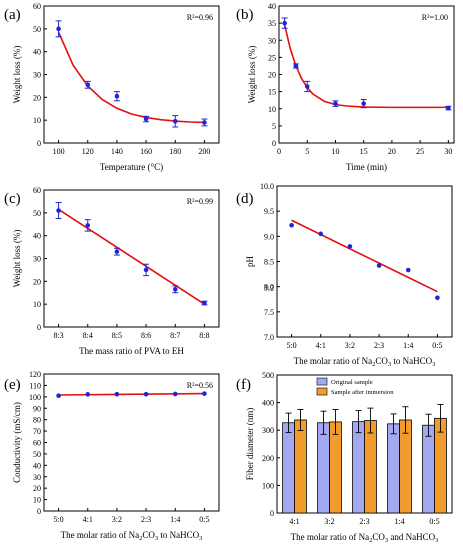 This screenshot has height=550, width=463. Describe the element at coordinates (269, 211) in the screenshot. I see `y-tick-label: 9.5` at that location.